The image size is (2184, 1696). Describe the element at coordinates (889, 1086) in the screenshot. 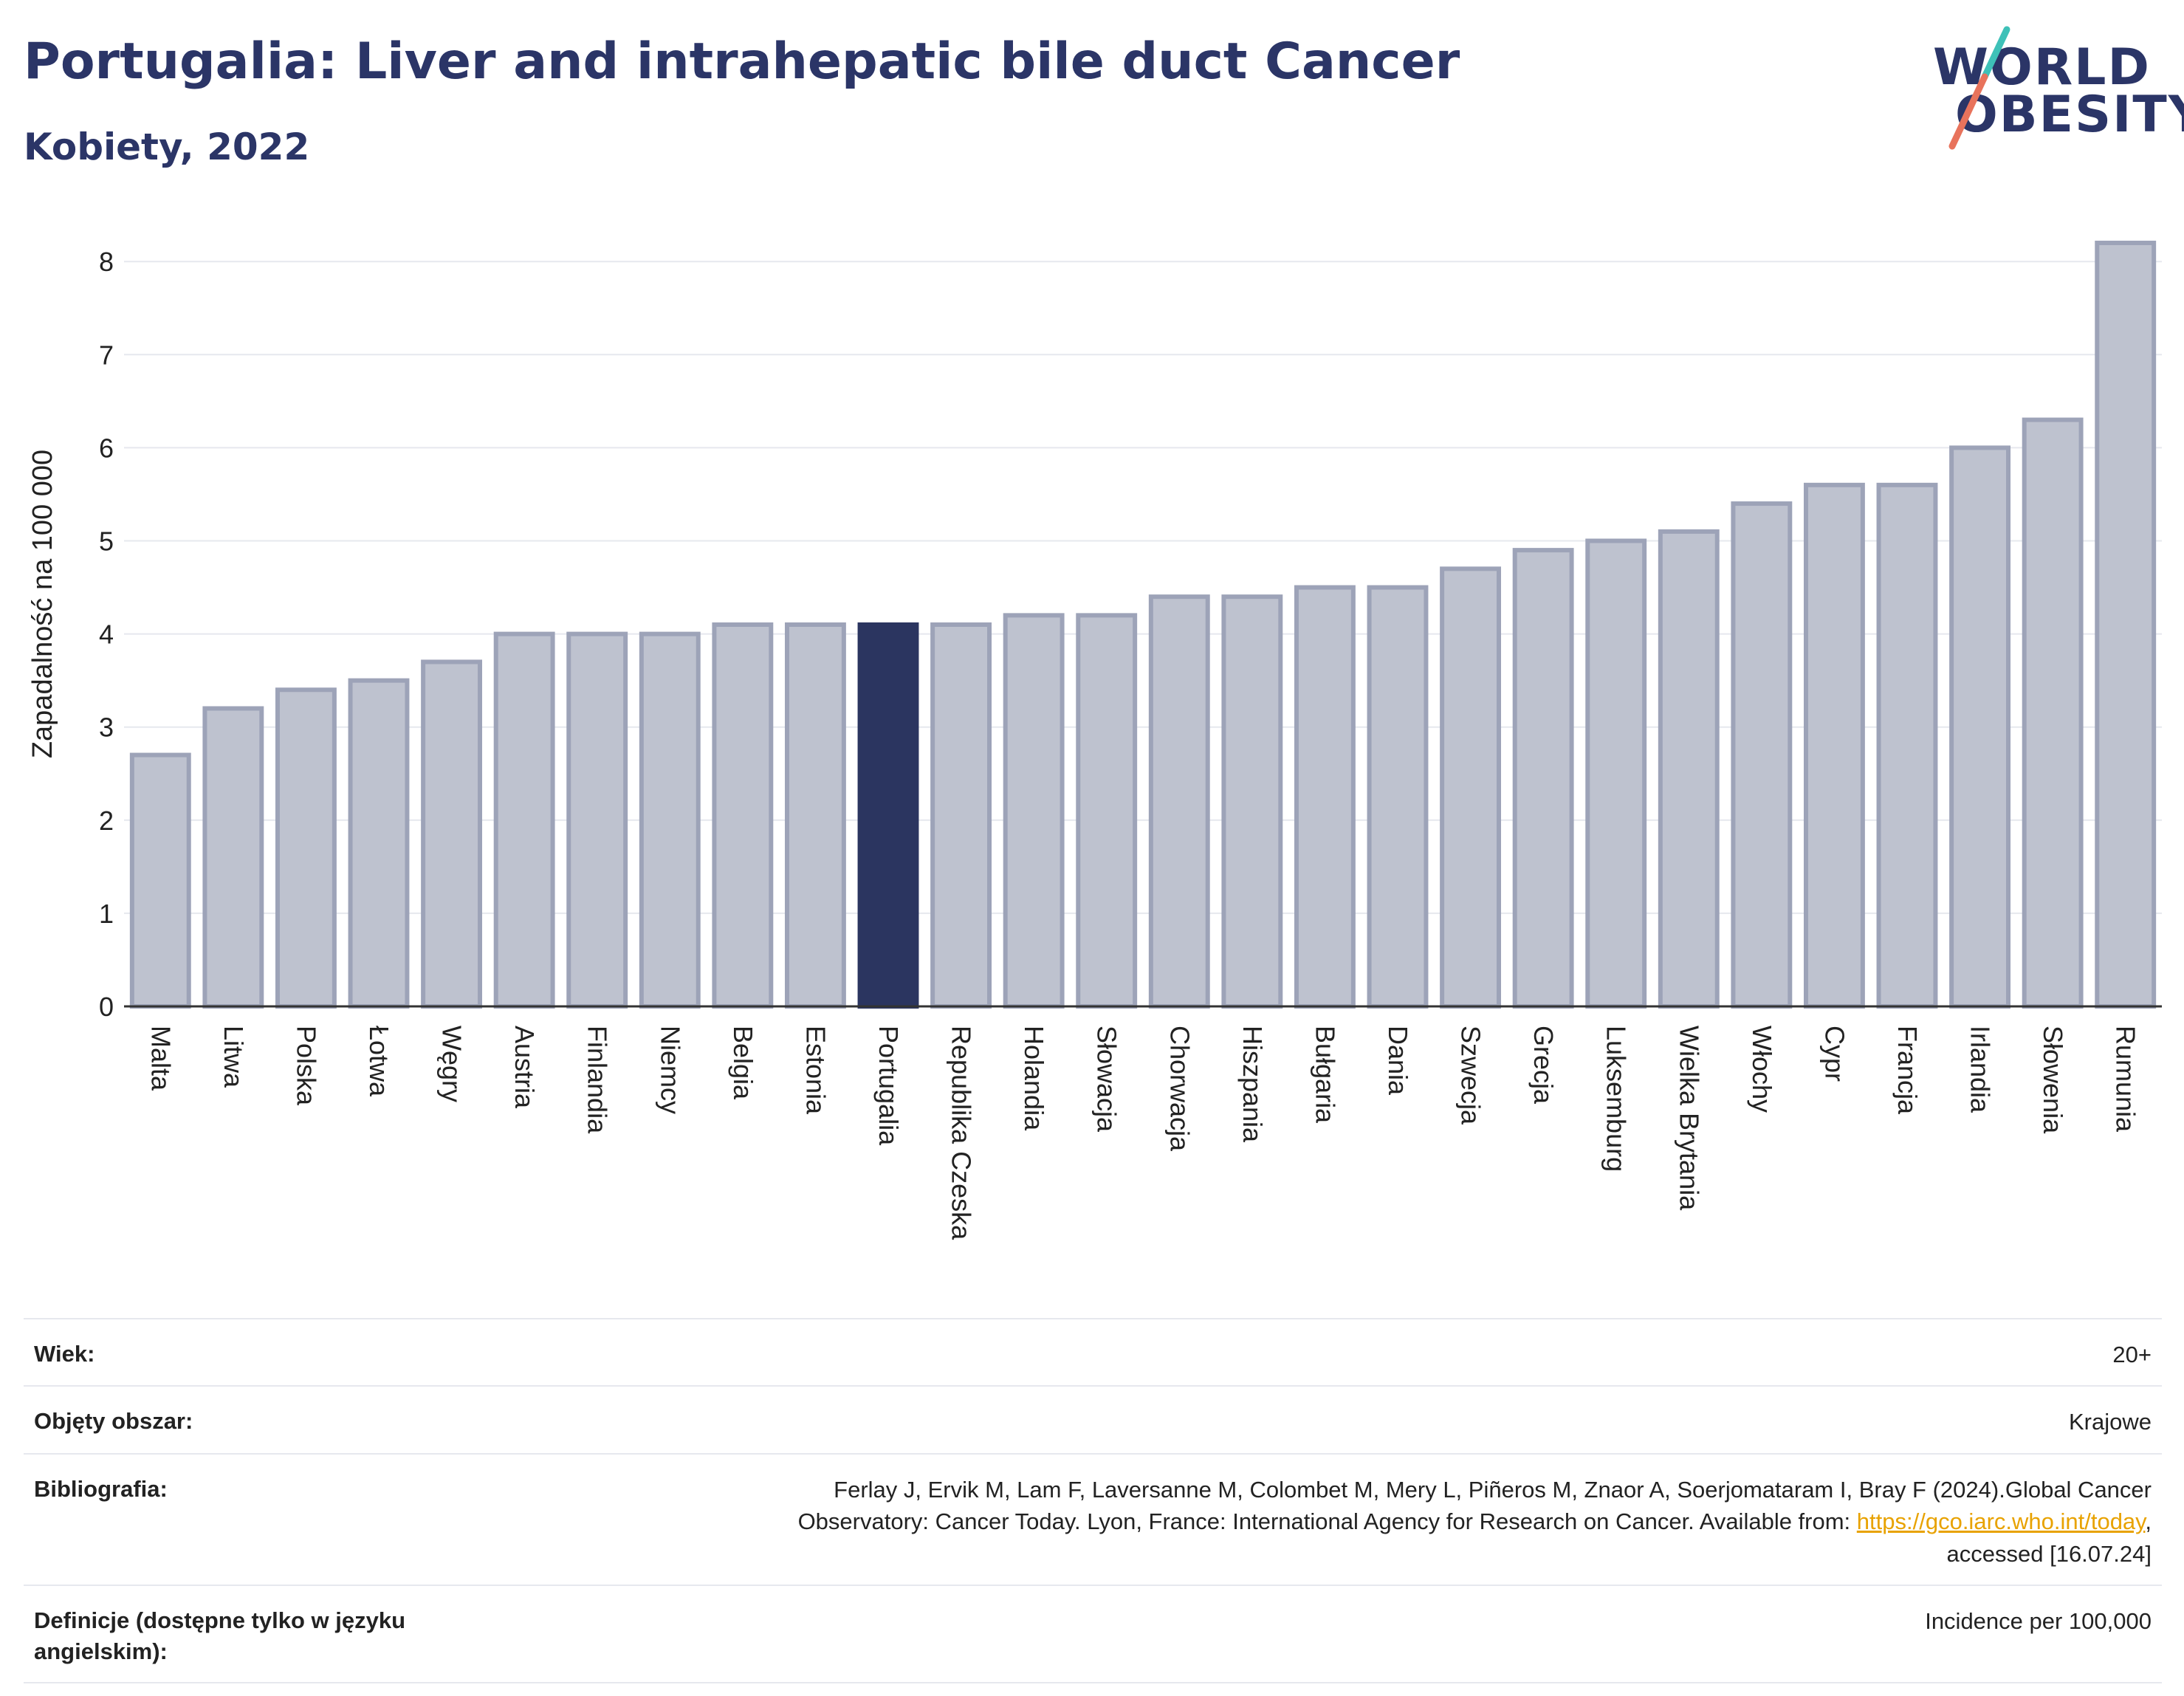

I see `x-tick-label: Portugalia` at that location.